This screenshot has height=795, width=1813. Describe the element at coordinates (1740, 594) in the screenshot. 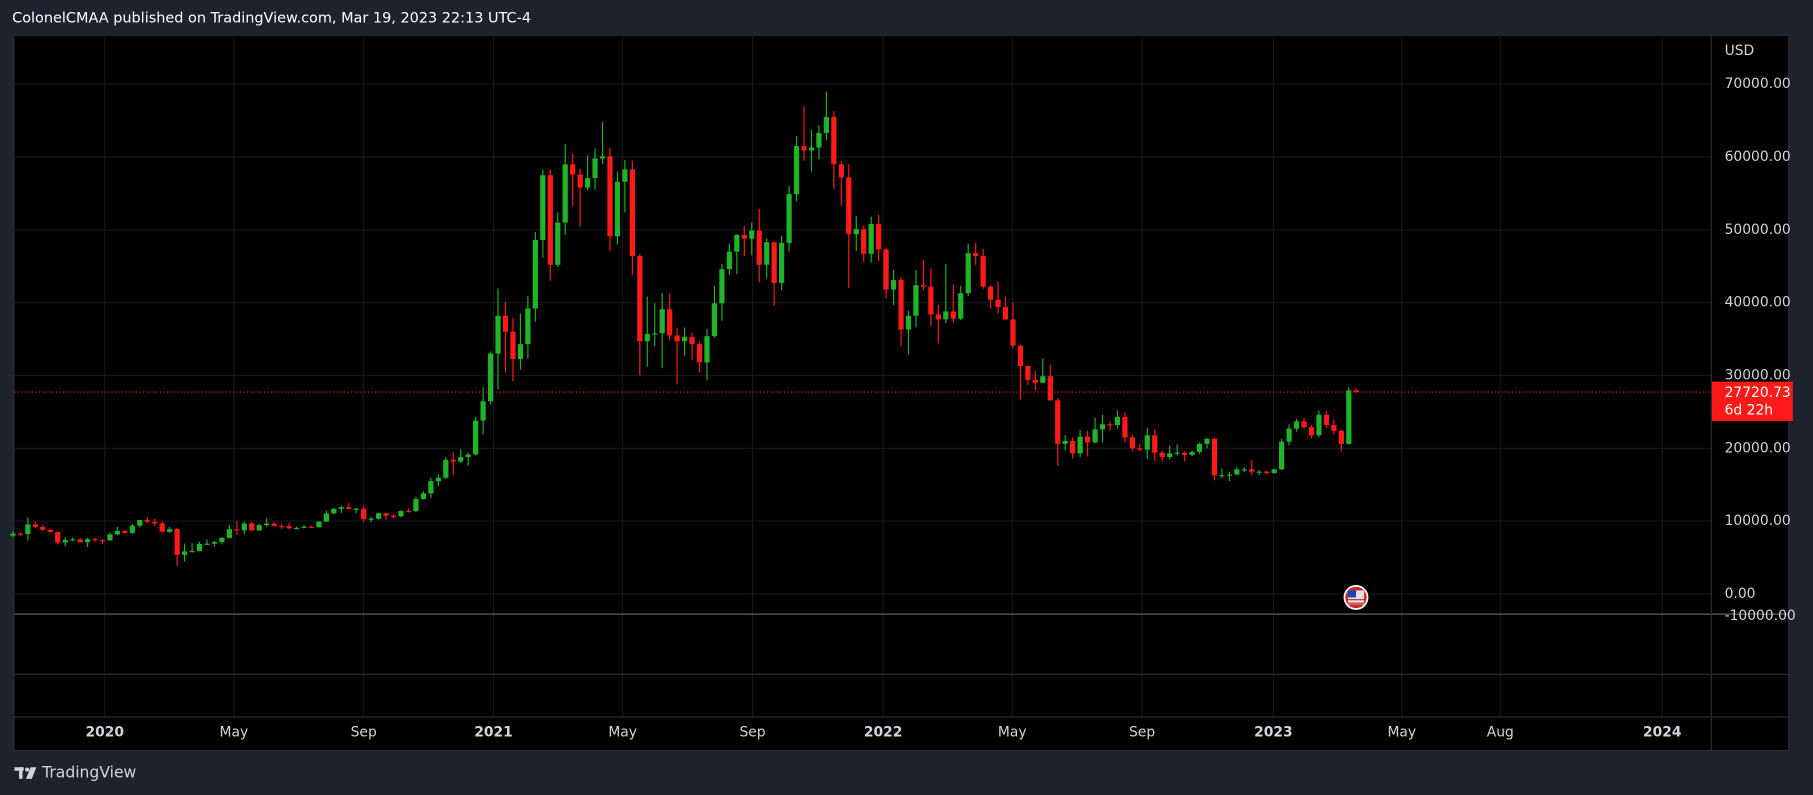

I see `y-tick-label: 0.00` at that location.